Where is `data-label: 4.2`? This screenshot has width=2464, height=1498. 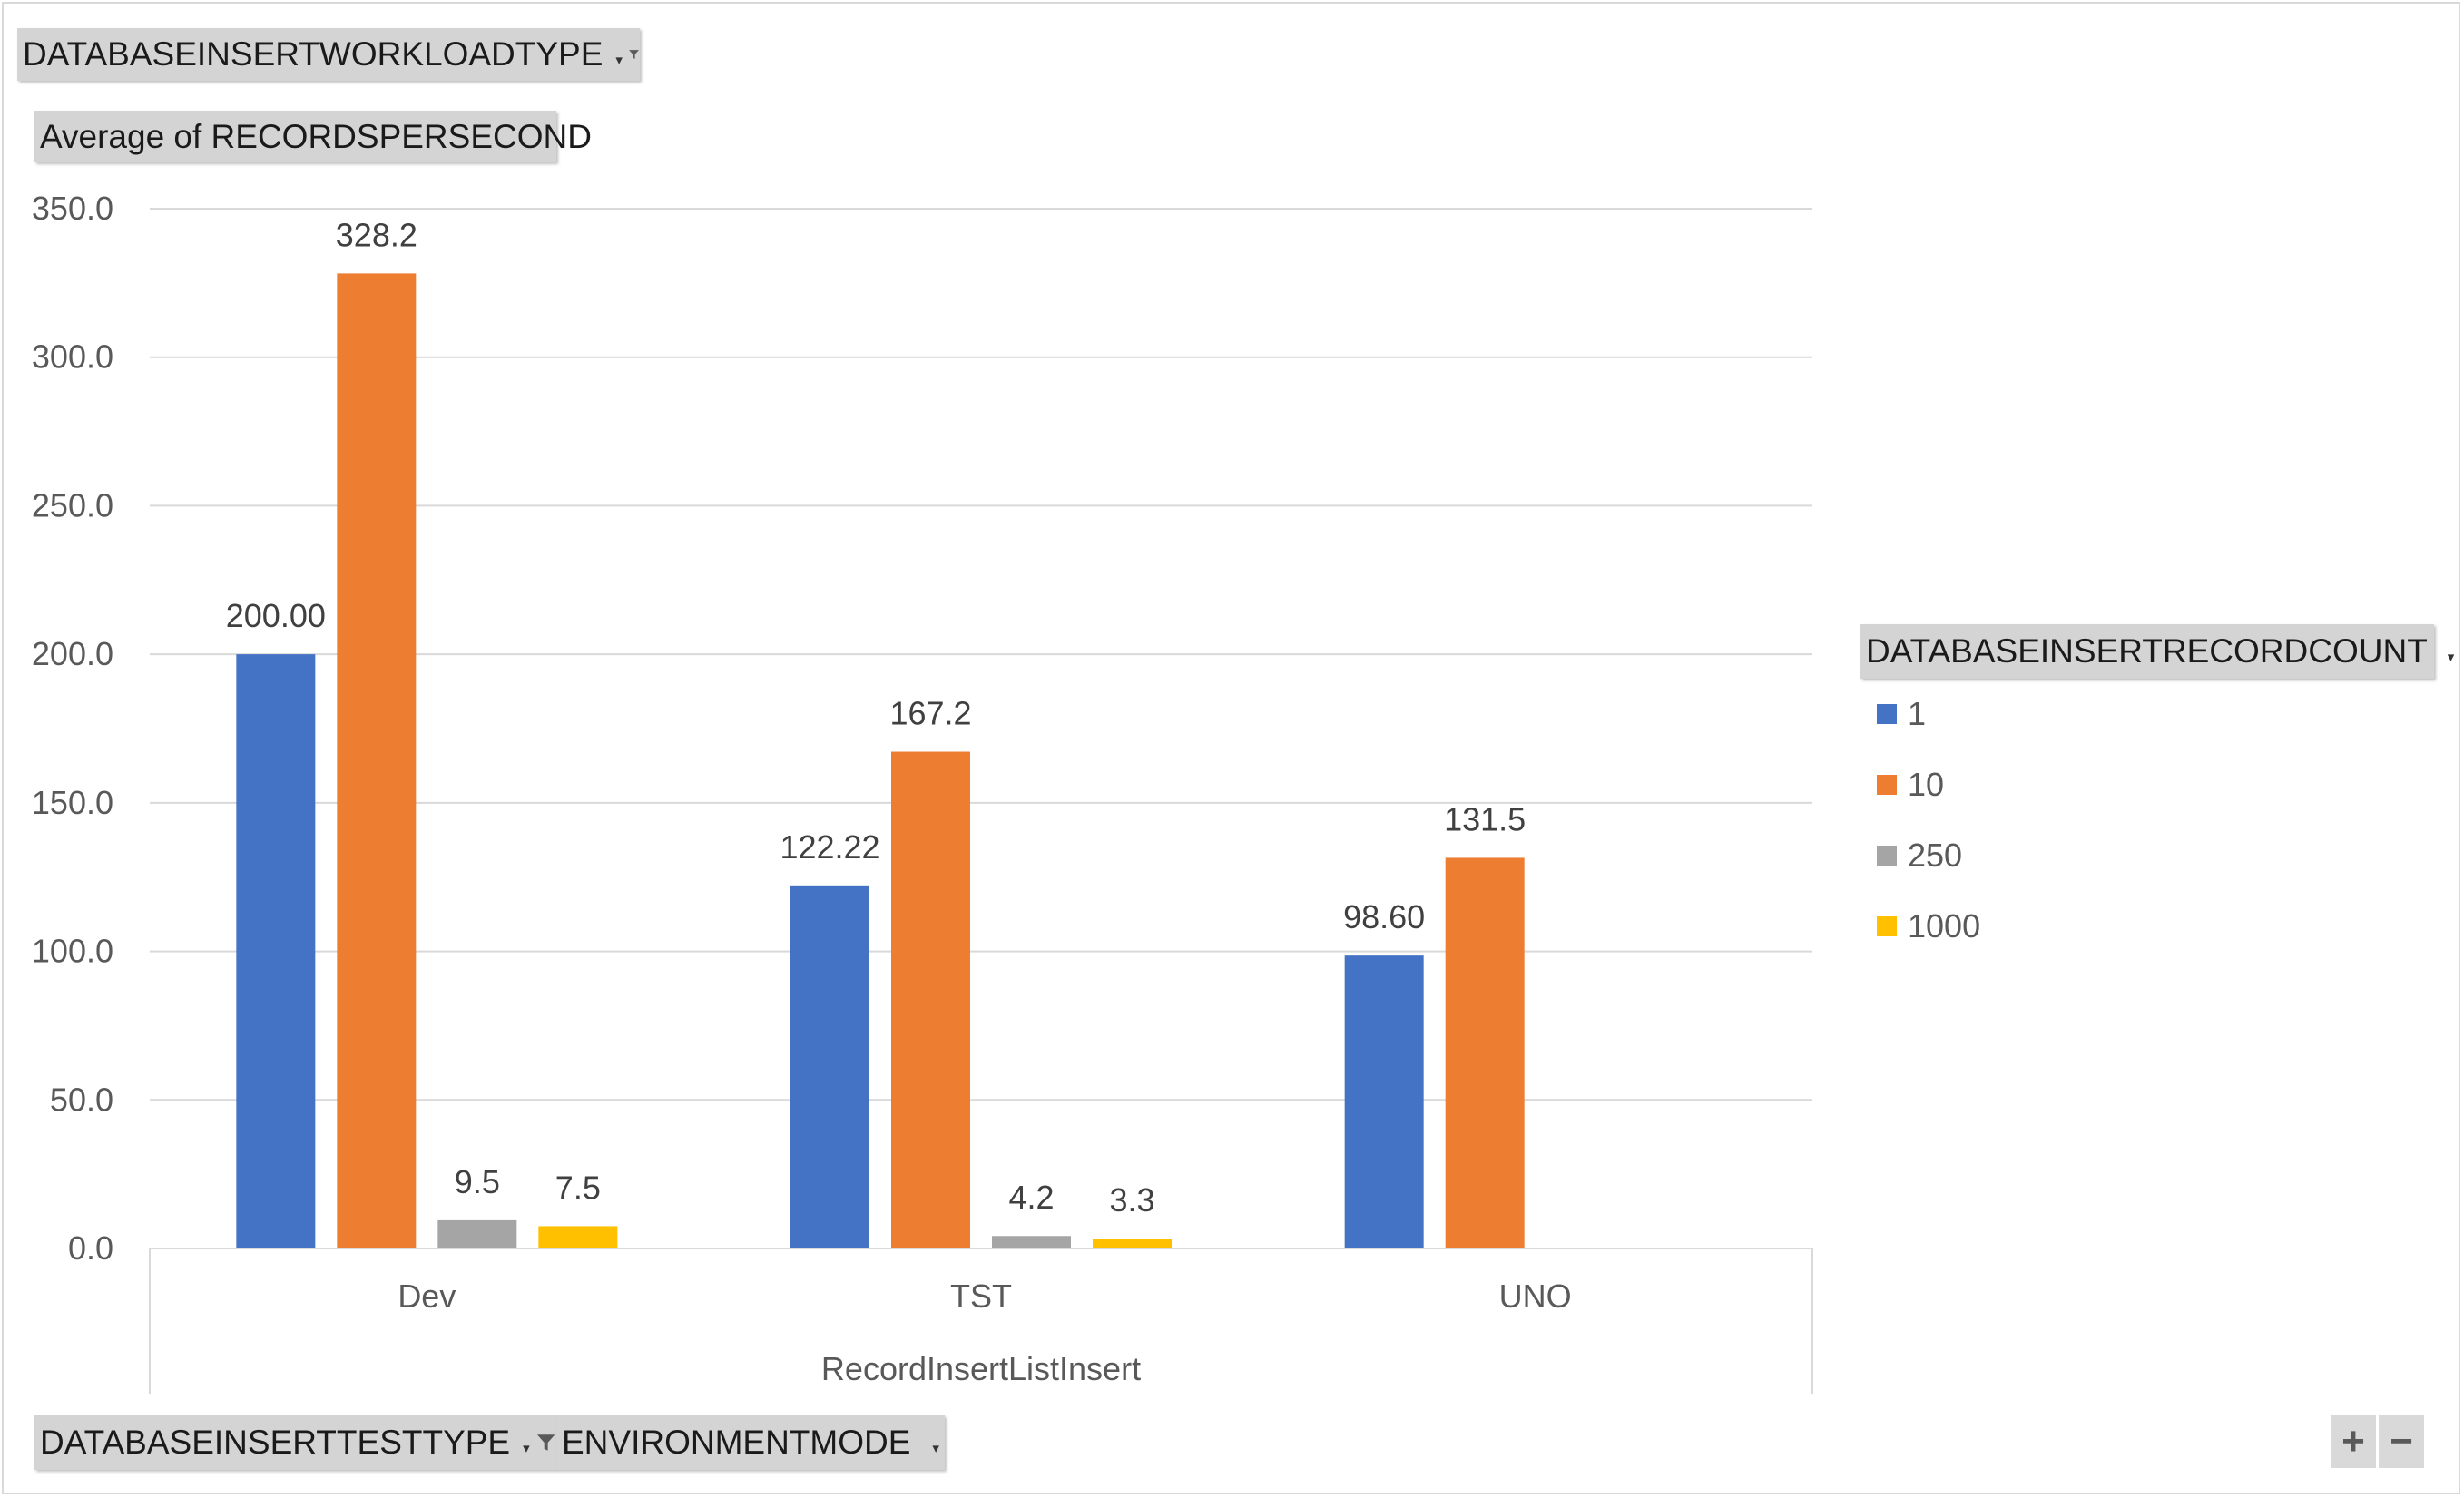 data-label: 4.2 is located at coordinates (1031, 1197).